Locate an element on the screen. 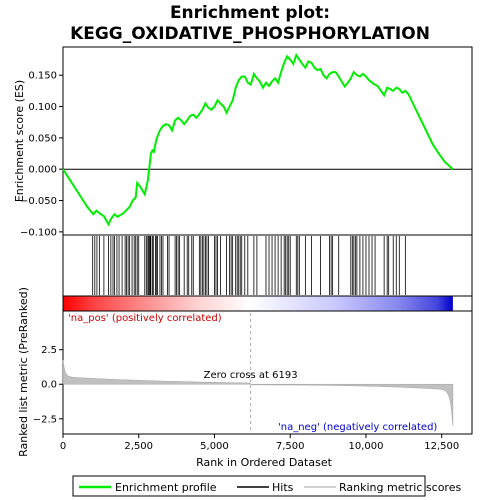 This screenshot has width=500, height=500. metric-y-tick-label: 0.0 is located at coordinates (49, 385).